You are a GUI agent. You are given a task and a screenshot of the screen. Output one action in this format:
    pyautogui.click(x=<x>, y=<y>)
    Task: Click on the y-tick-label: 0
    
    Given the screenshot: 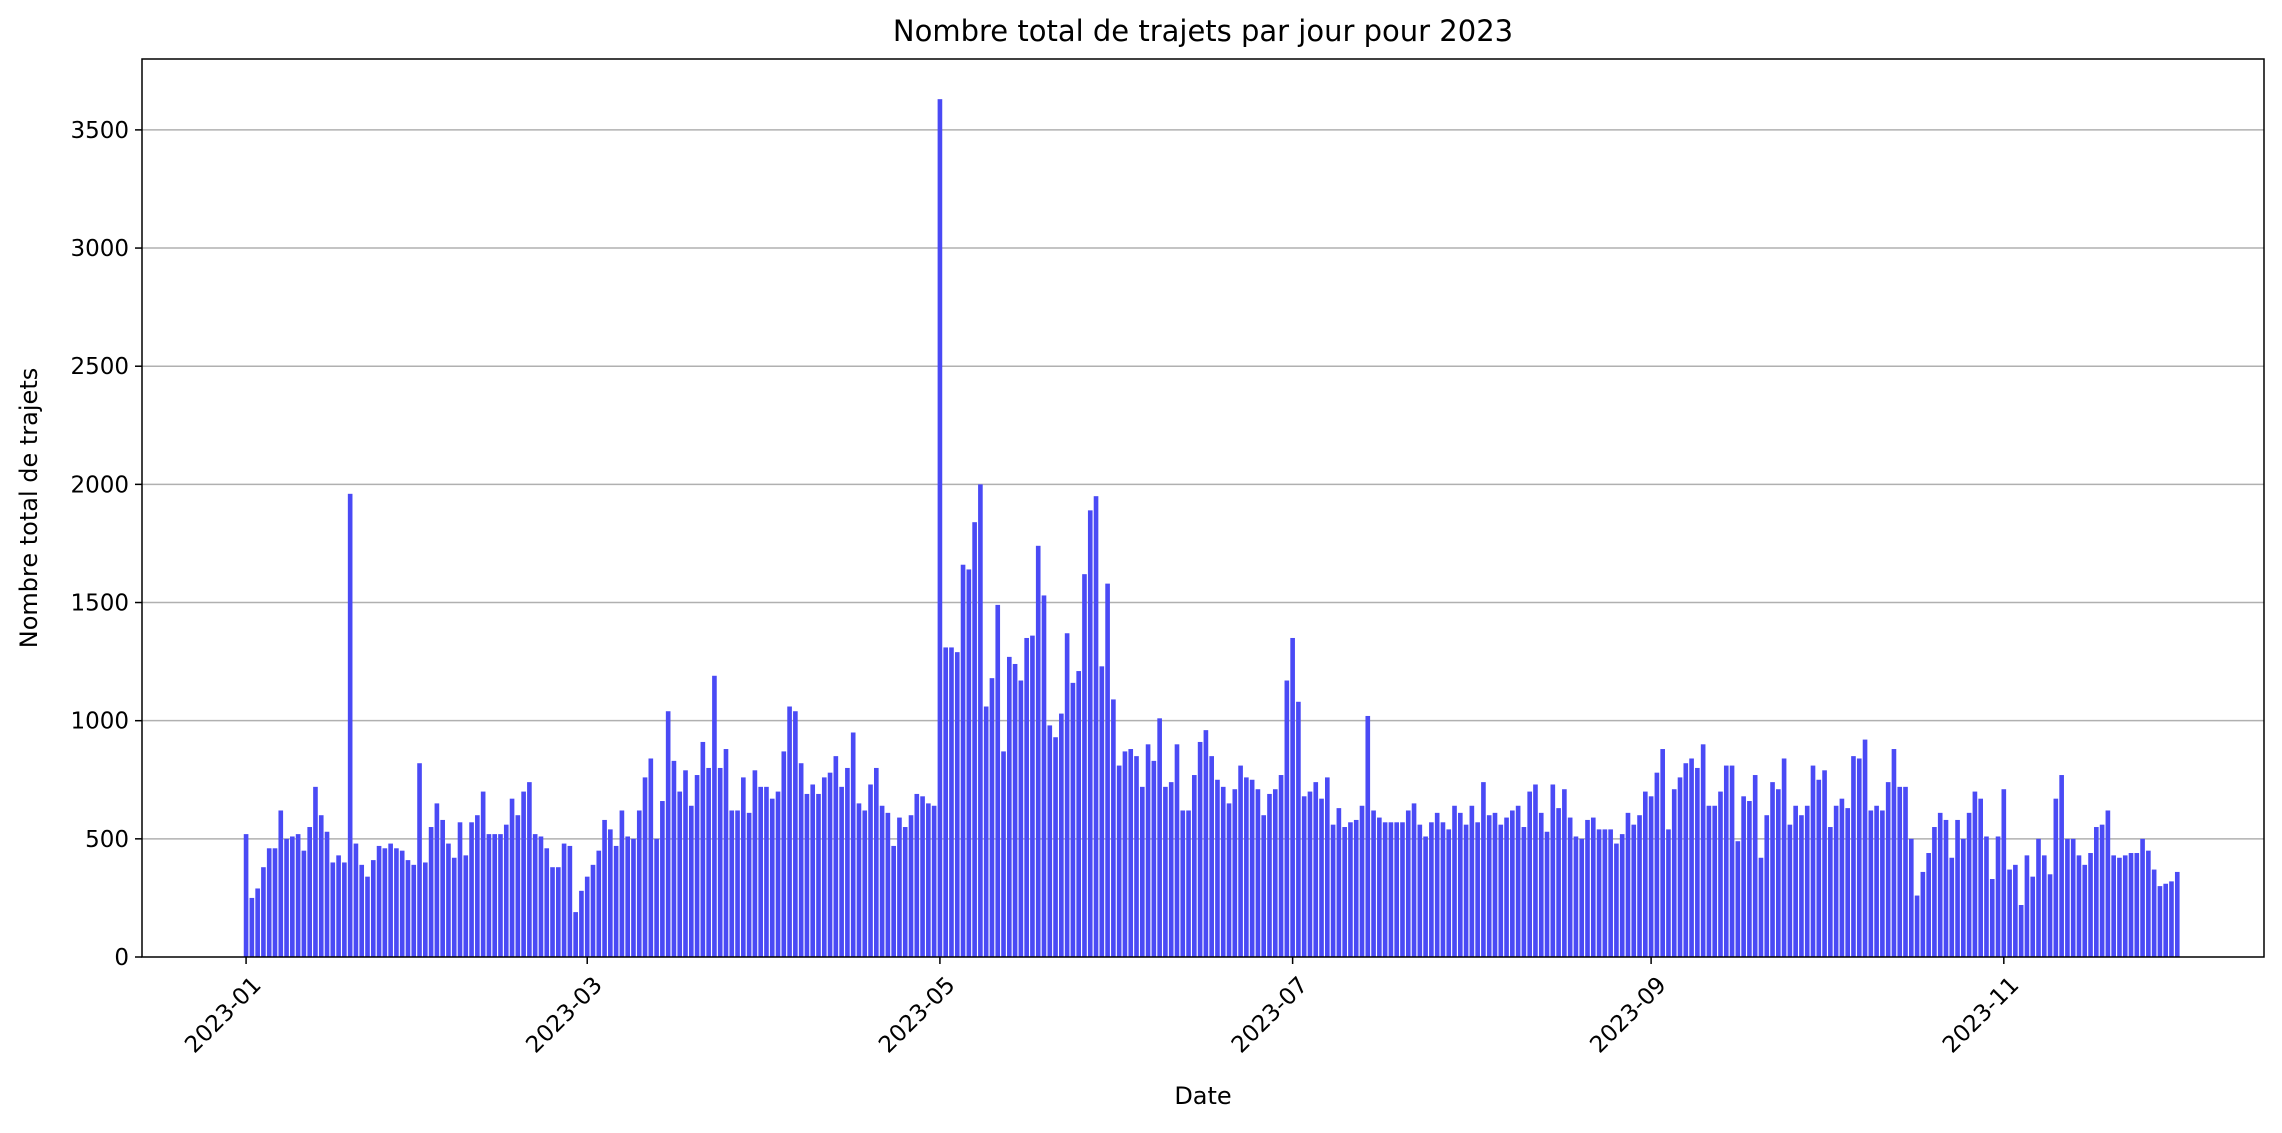 What is the action you would take?
    pyautogui.click(x=121, y=958)
    